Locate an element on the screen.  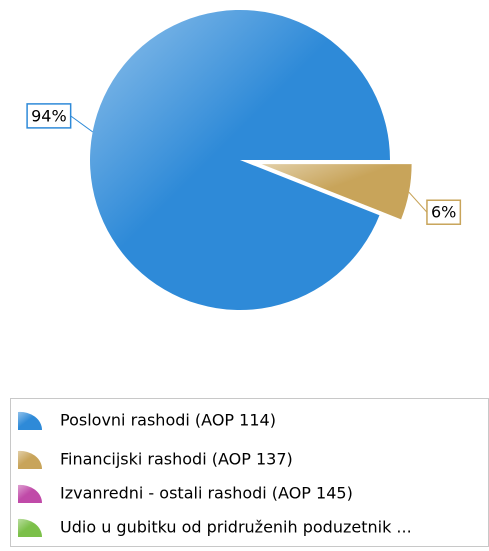
pie-slice is located at coordinates (336, 192).